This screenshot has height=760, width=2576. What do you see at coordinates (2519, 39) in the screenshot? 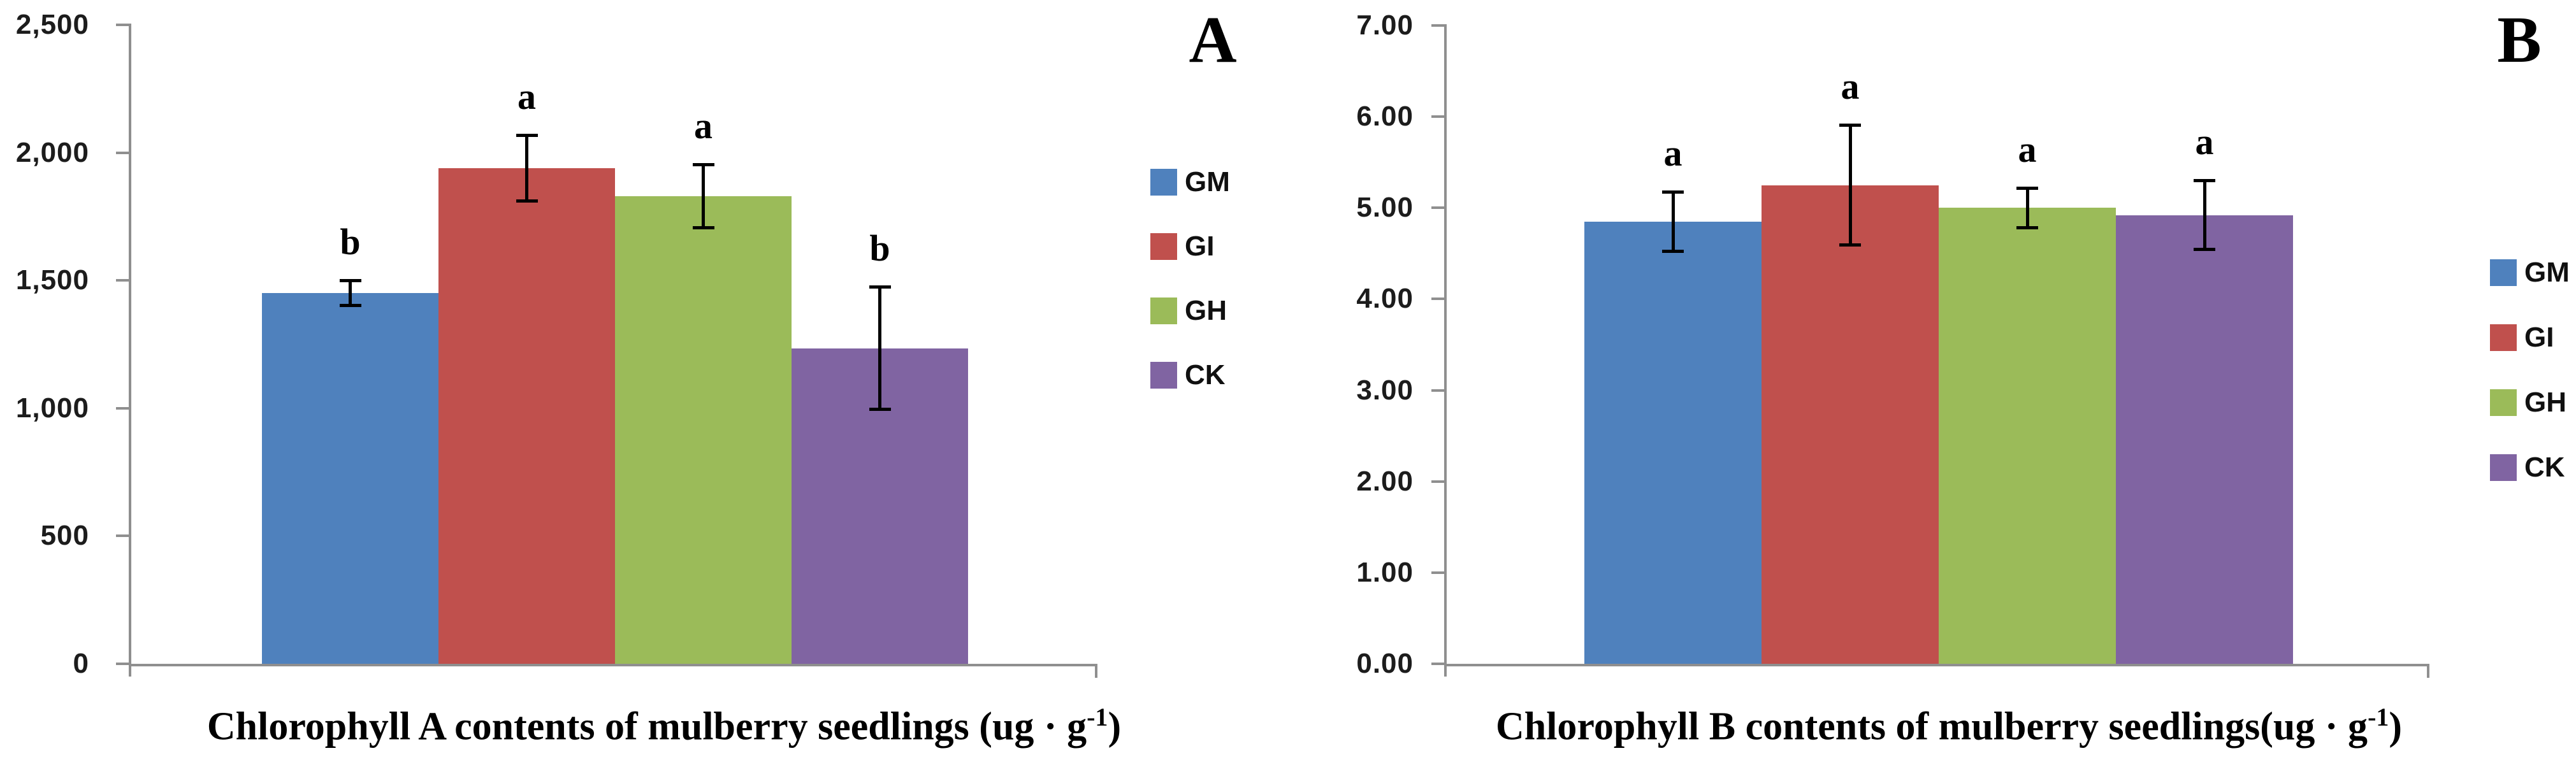
I see `panel-label: B` at bounding box center [2519, 39].